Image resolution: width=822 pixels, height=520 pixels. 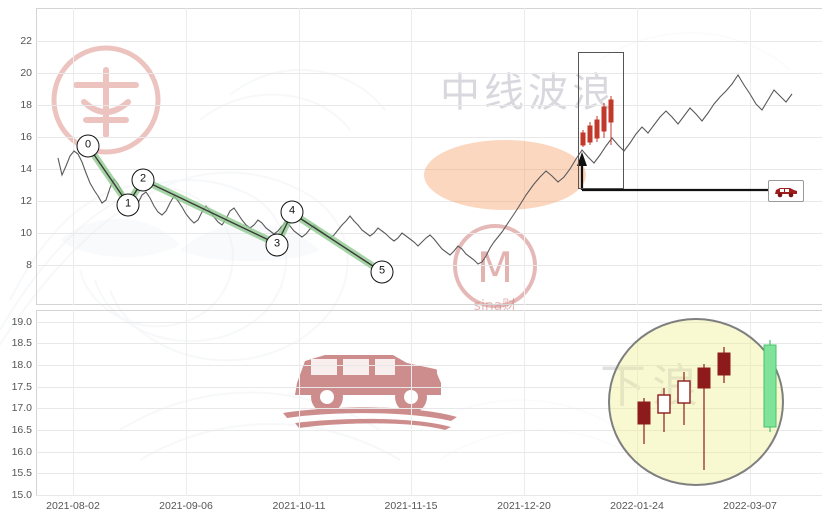 What do you see at coordinates (128, 205) in the screenshot?
I see `wave-label-1: 1` at bounding box center [128, 205].